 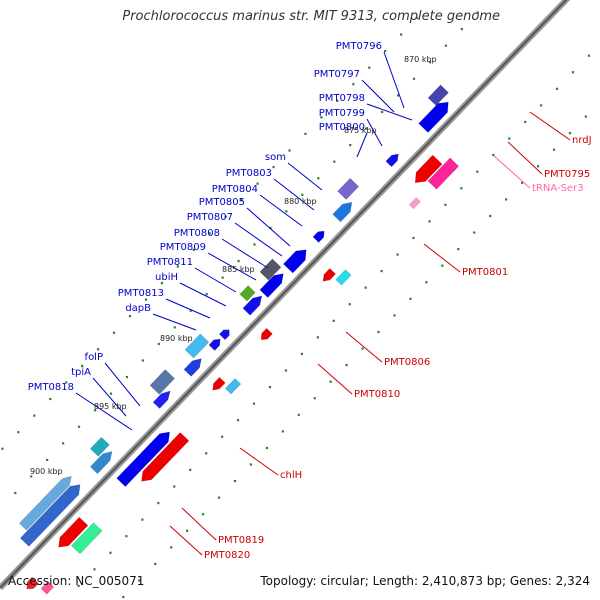 What do you see at coordinates (342, 127) in the screenshot?
I see `gene-label-pmt0800: PMT0800` at bounding box center [342, 127].